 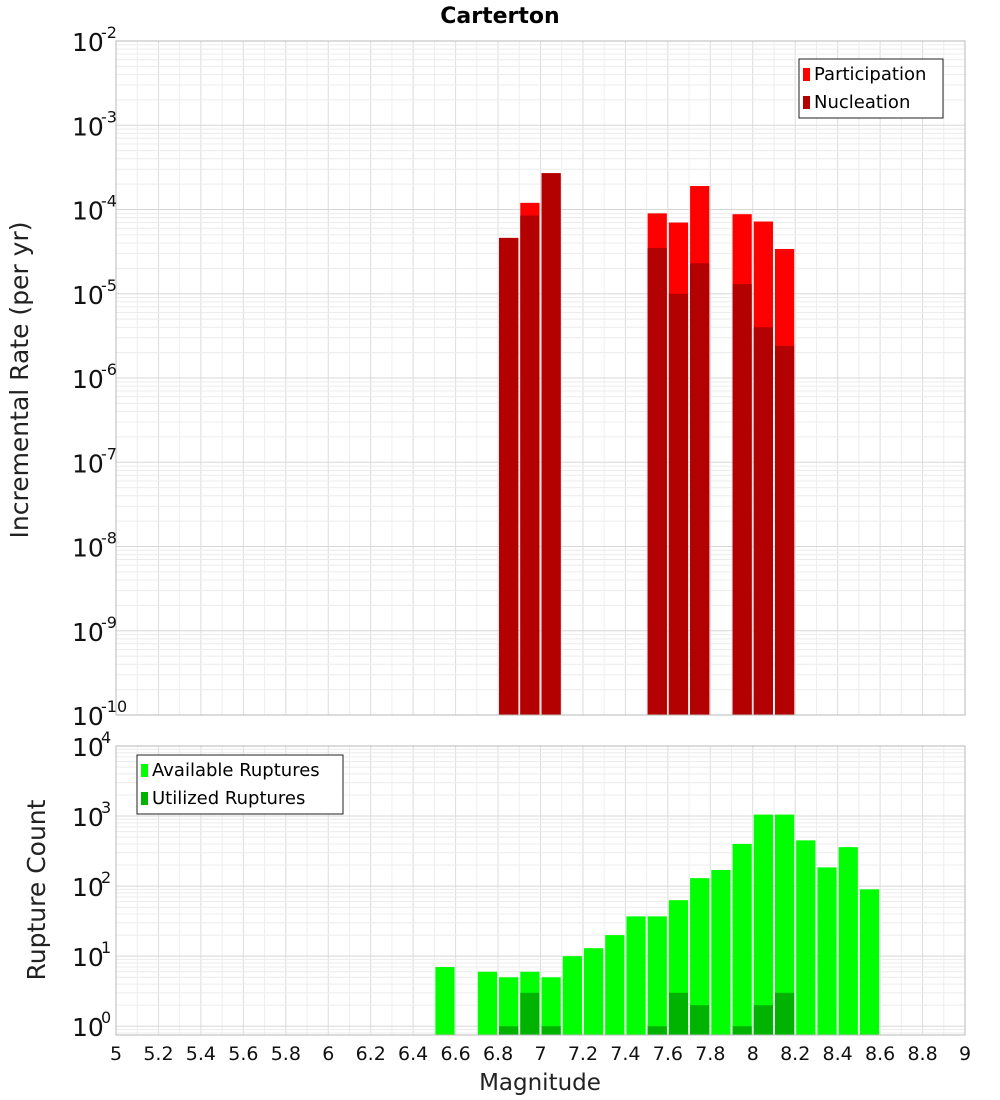 What do you see at coordinates (228, 798) in the screenshot?
I see `bottom-legend-label-1: Utilized Ruptures` at bounding box center [228, 798].